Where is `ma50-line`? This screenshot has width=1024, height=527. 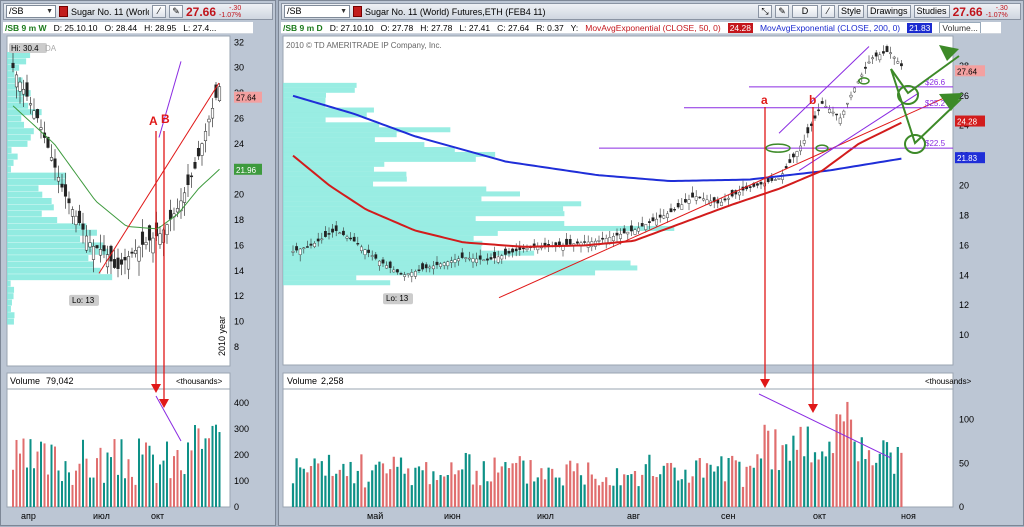
ma50-line is located at coordinates (597, 184).